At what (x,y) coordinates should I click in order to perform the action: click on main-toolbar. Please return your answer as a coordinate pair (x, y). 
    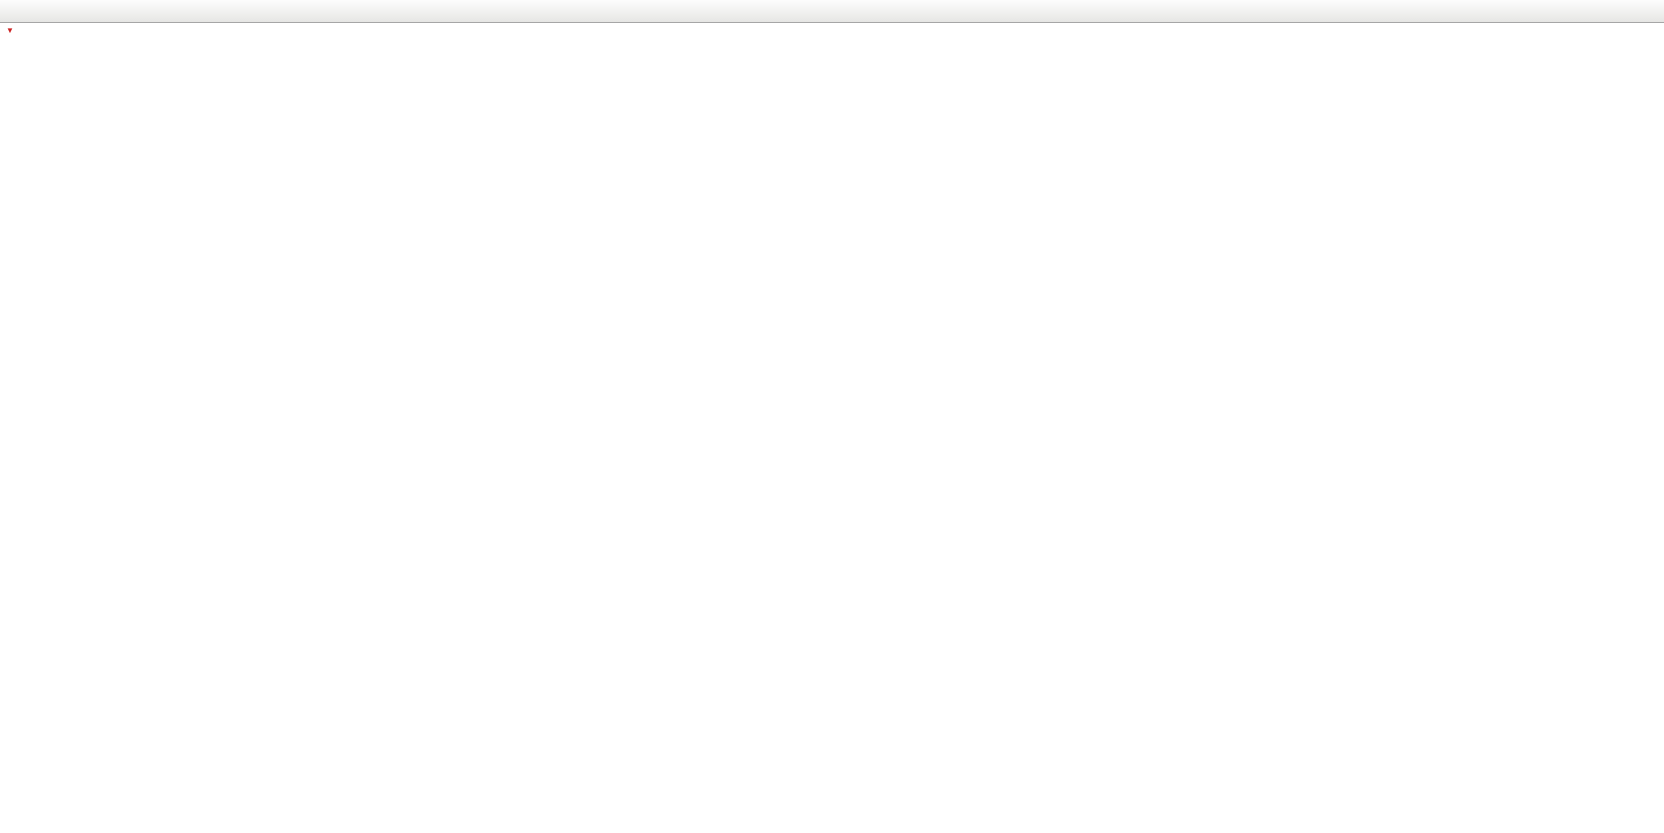
    Looking at the image, I should click on (832, 11).